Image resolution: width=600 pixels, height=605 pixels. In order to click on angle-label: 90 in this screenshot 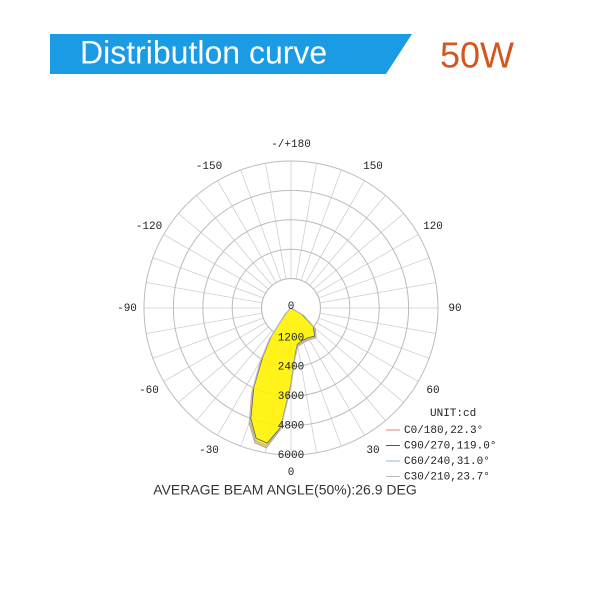, I will do `click(454, 309)`.